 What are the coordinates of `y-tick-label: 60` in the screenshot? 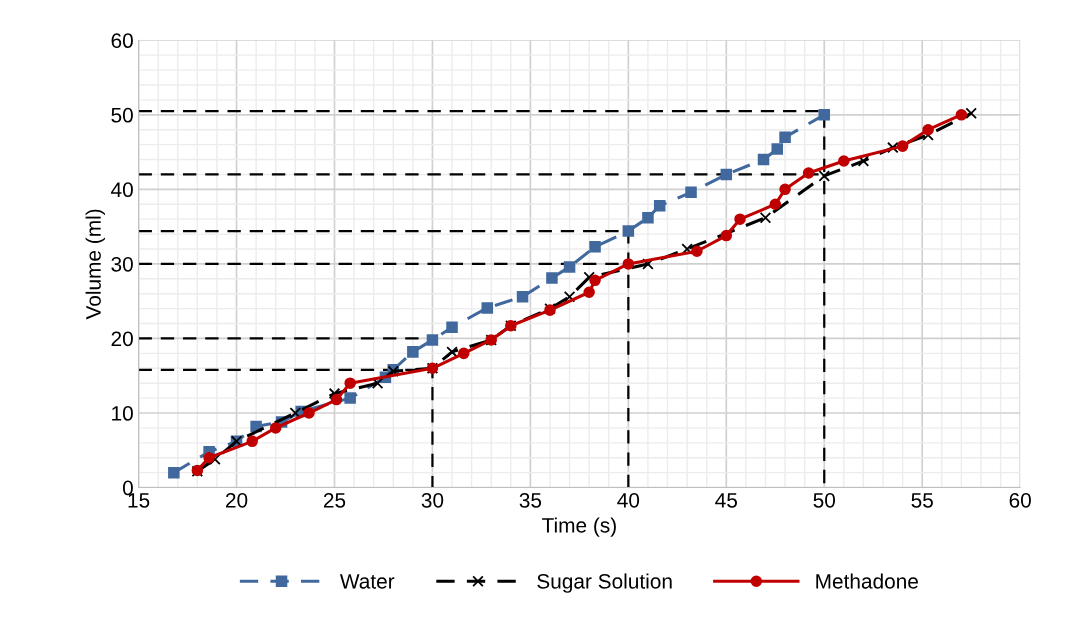 It's located at (122, 41).